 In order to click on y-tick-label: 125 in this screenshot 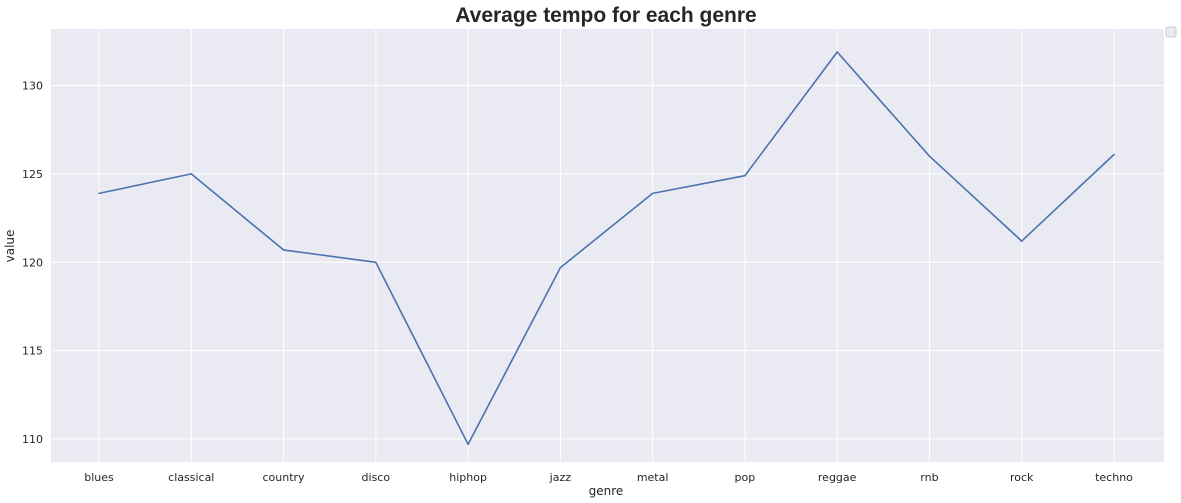, I will do `click(32, 174)`.